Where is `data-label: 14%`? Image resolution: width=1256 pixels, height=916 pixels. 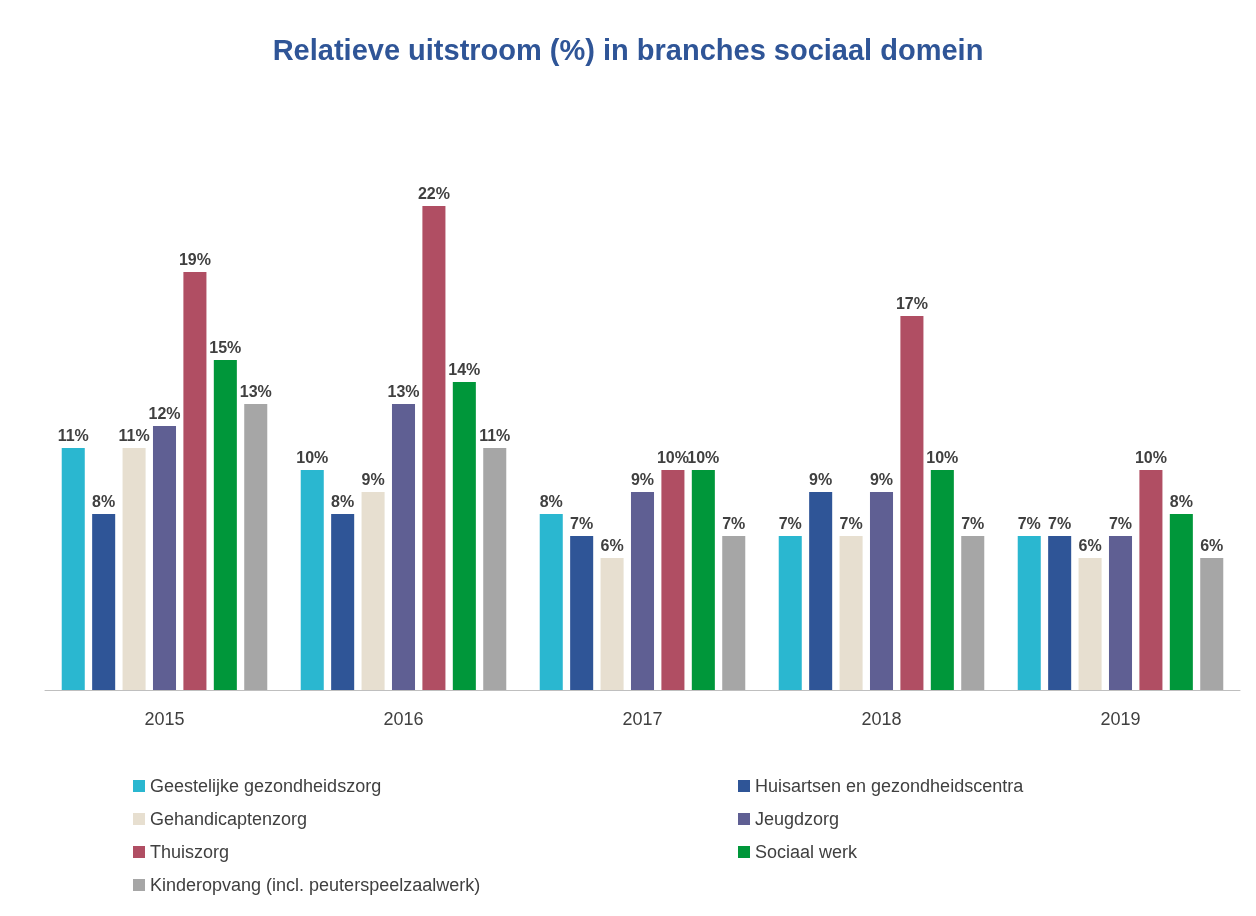
data-label: 14% is located at coordinates (464, 369).